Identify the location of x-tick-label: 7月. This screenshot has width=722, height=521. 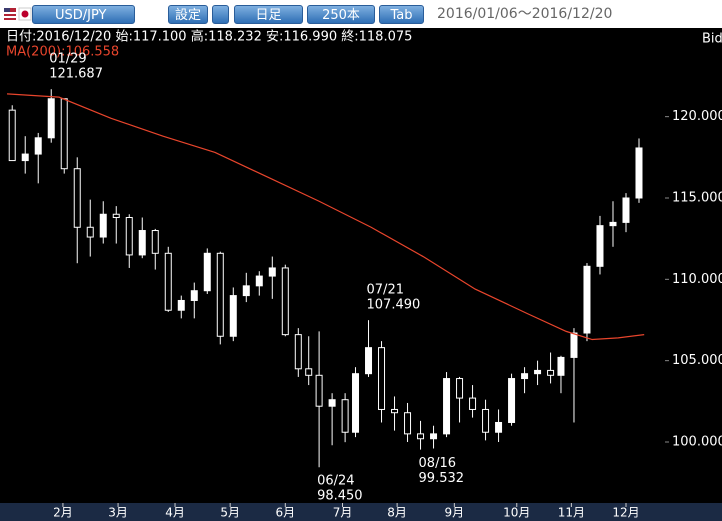
(343, 513).